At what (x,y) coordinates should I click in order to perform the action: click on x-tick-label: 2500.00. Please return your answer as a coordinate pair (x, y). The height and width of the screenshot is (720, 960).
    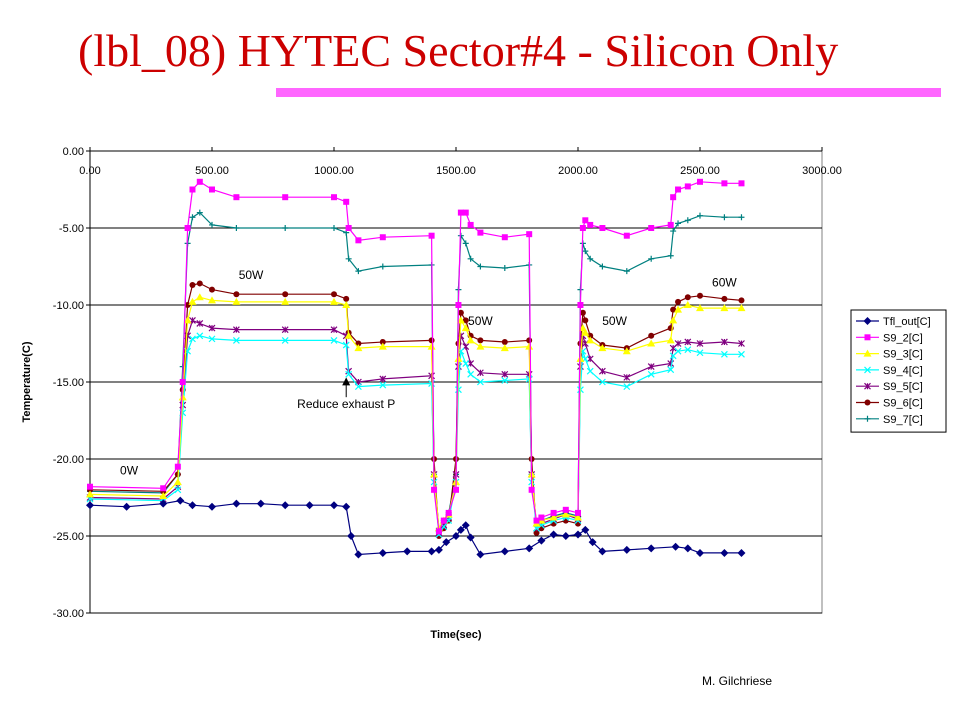
    Looking at the image, I should click on (700, 171).